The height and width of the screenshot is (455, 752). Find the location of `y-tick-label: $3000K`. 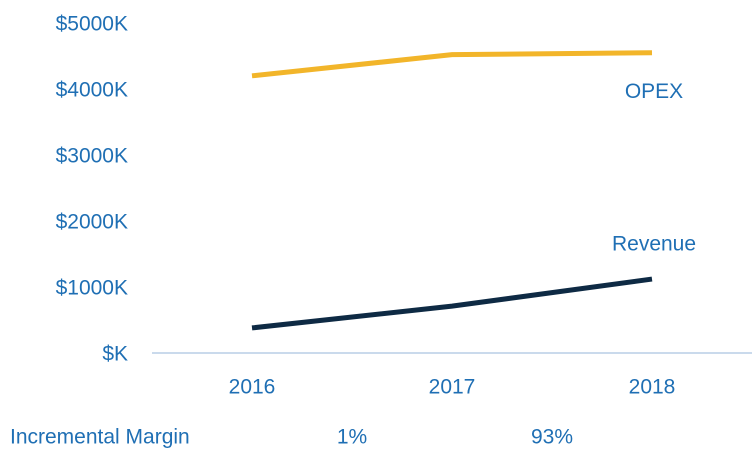

y-tick-label: $3000K is located at coordinates (92, 156).